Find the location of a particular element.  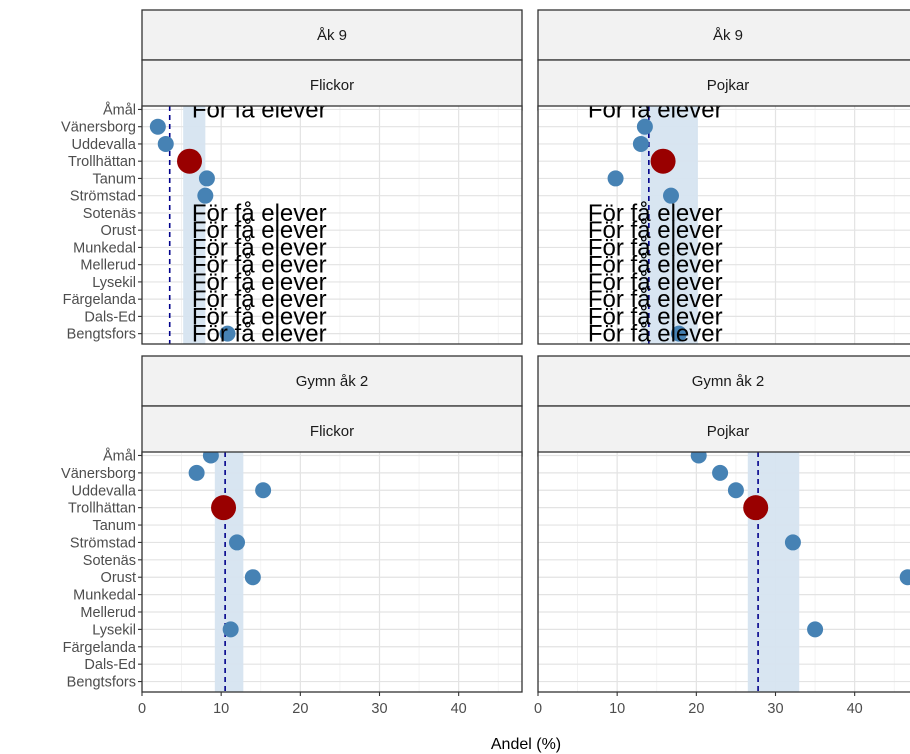

y-tick-label: Trollhättan is located at coordinates (102, 509).